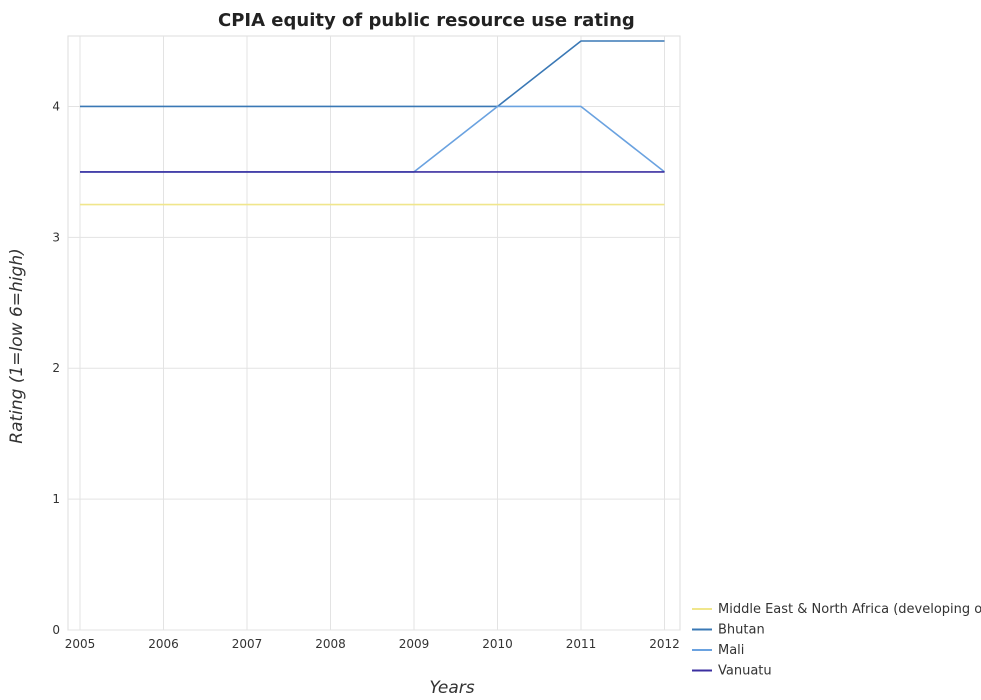 The height and width of the screenshot is (700, 981). Describe the element at coordinates (56, 499) in the screenshot. I see `y-tick-label: 1` at that location.